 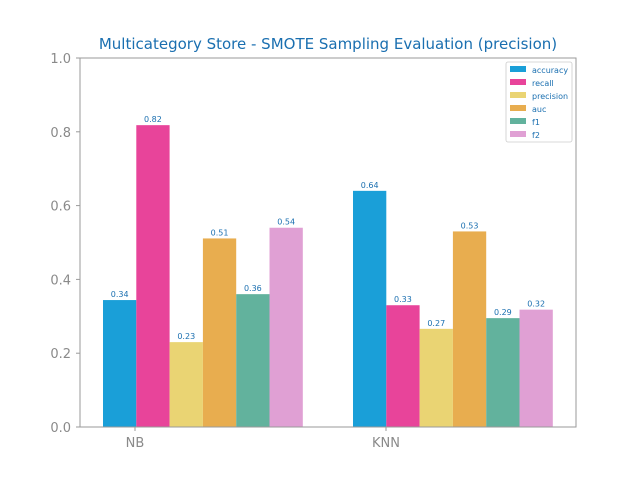 I want to click on bar-accuracy-nb, so click(x=120, y=363).